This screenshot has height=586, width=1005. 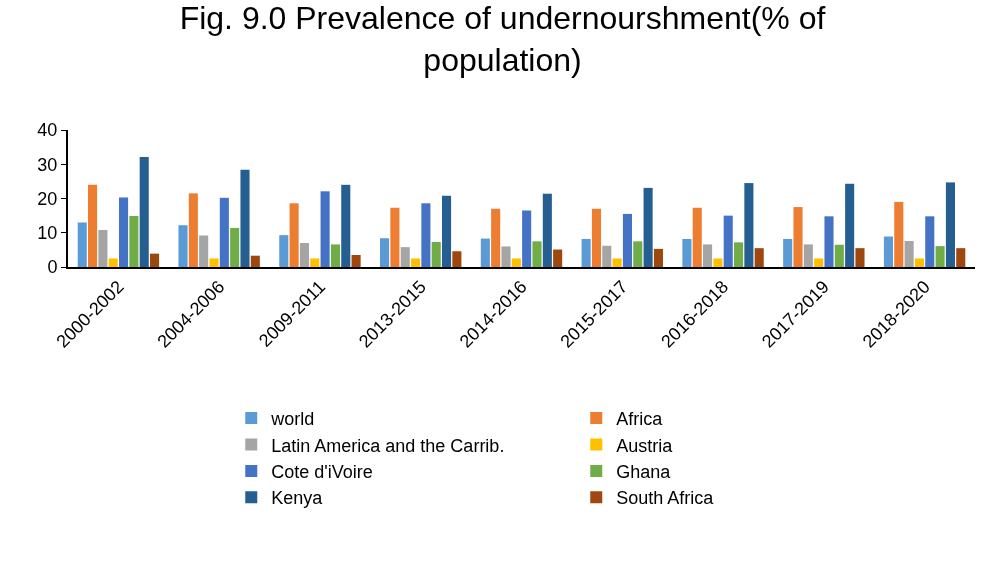 What do you see at coordinates (640, 419) in the screenshot?
I see `legend-label: Africa` at bounding box center [640, 419].